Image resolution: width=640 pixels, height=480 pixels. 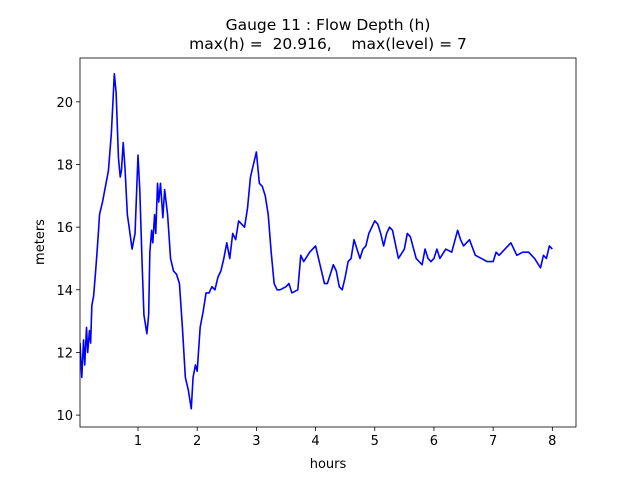 I want to click on y-tick-label: 18, so click(x=64, y=166).